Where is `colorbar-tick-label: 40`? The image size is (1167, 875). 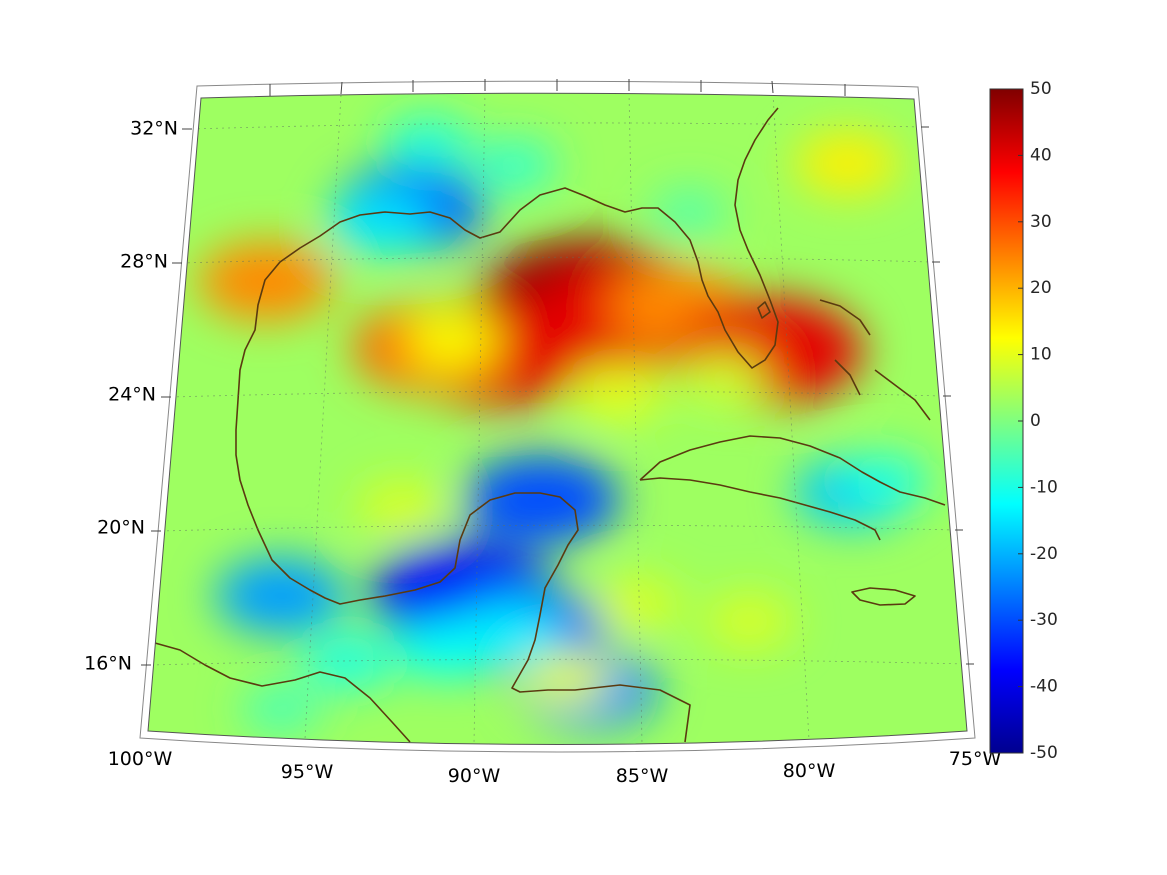
colorbar-tick-label: 40 is located at coordinates (1041, 155).